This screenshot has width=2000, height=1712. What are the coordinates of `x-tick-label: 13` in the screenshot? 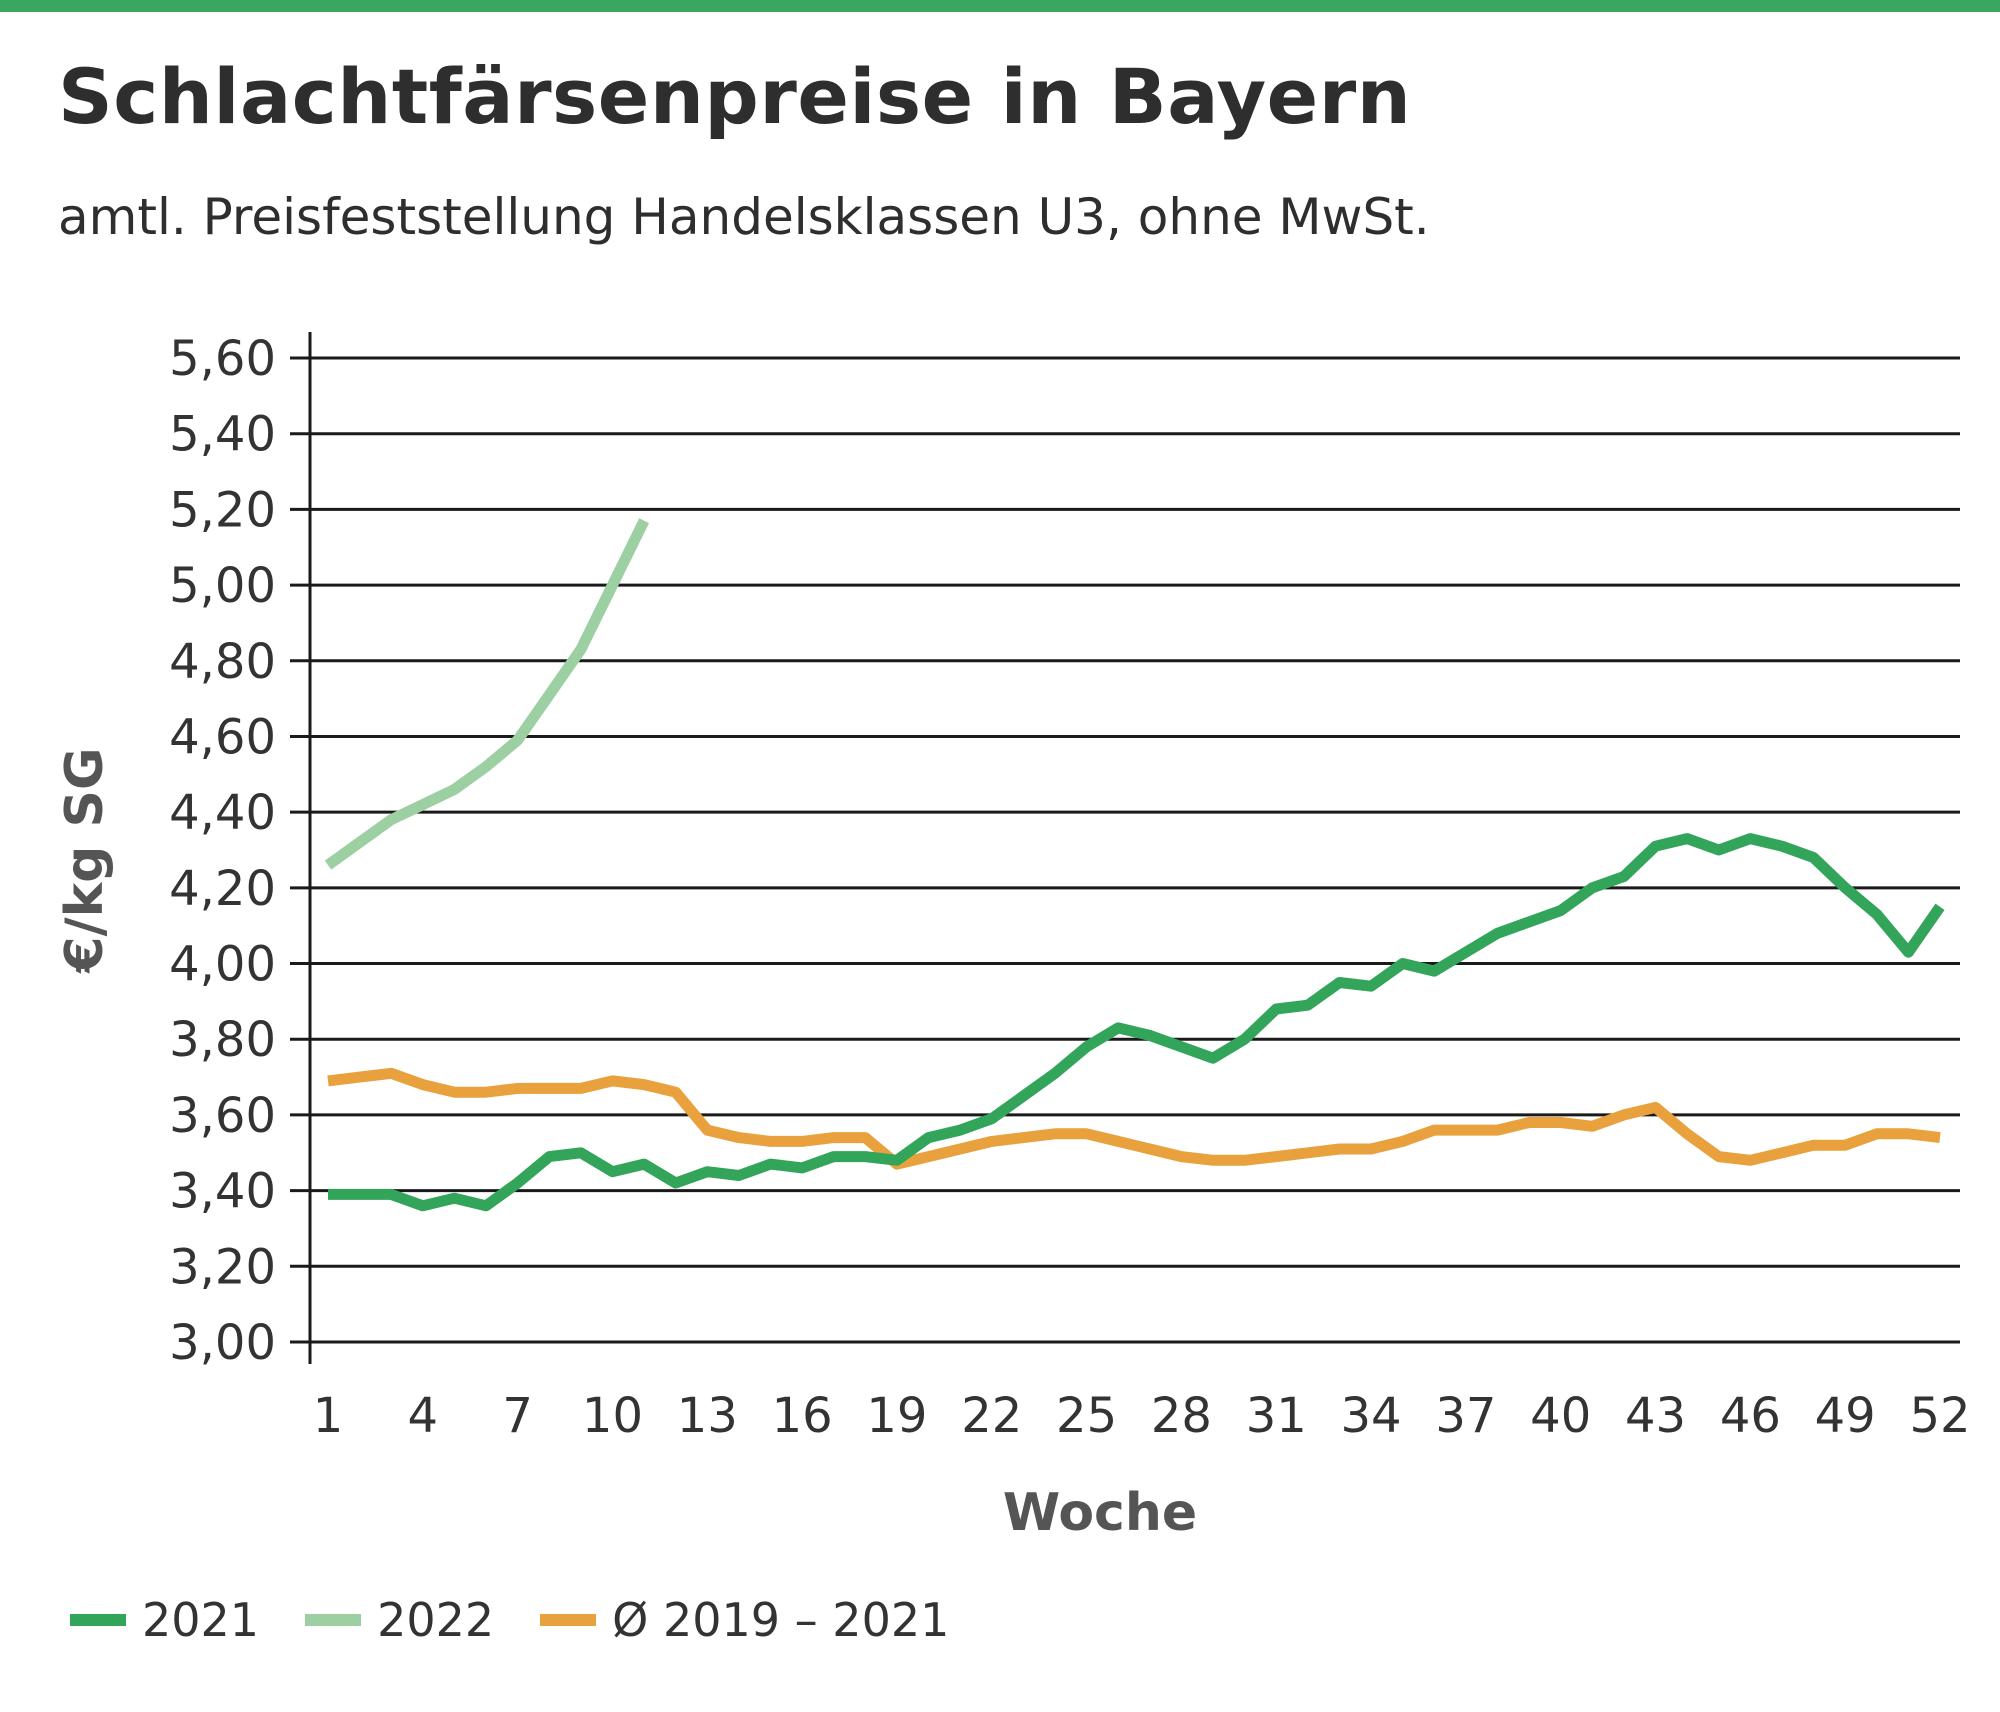 It's located at (707, 1416).